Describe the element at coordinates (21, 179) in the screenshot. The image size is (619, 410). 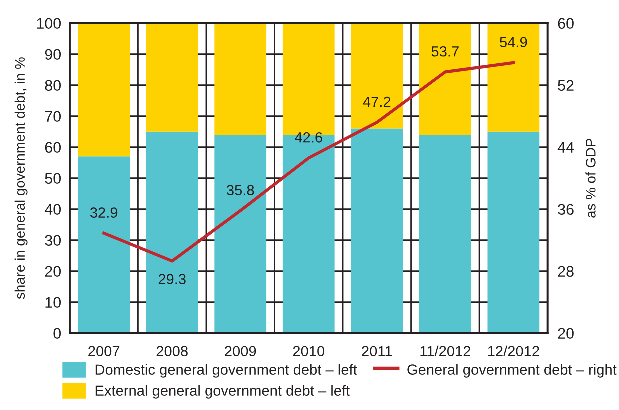
I see `y-axis-title: share in general government debt, in %` at that location.